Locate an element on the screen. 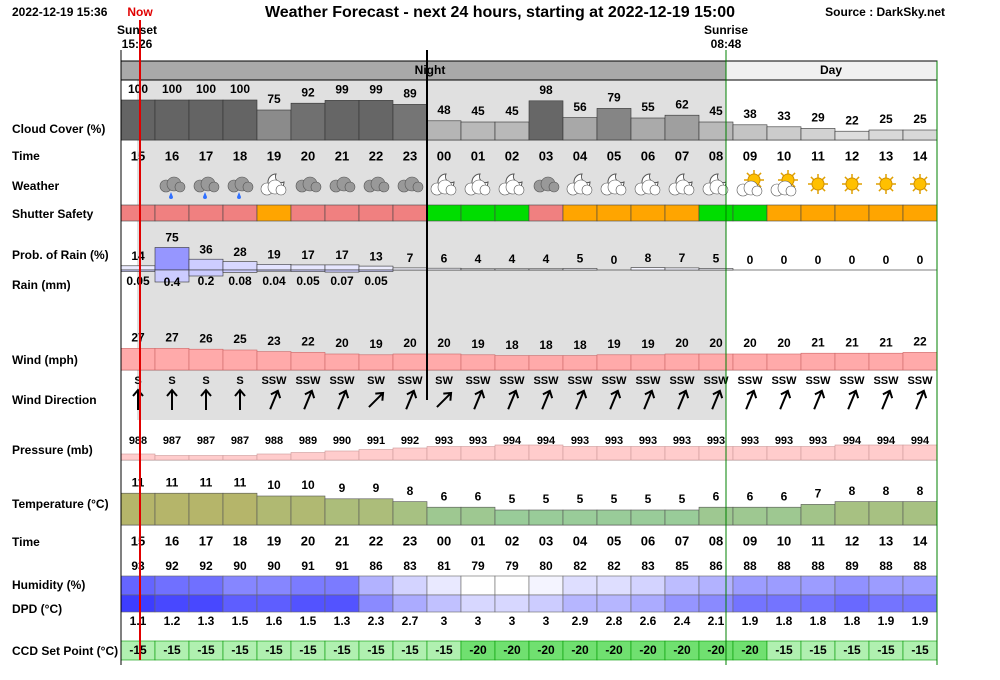 The height and width of the screenshot is (680, 1000). pressure-value: 993 is located at coordinates (648, 441).